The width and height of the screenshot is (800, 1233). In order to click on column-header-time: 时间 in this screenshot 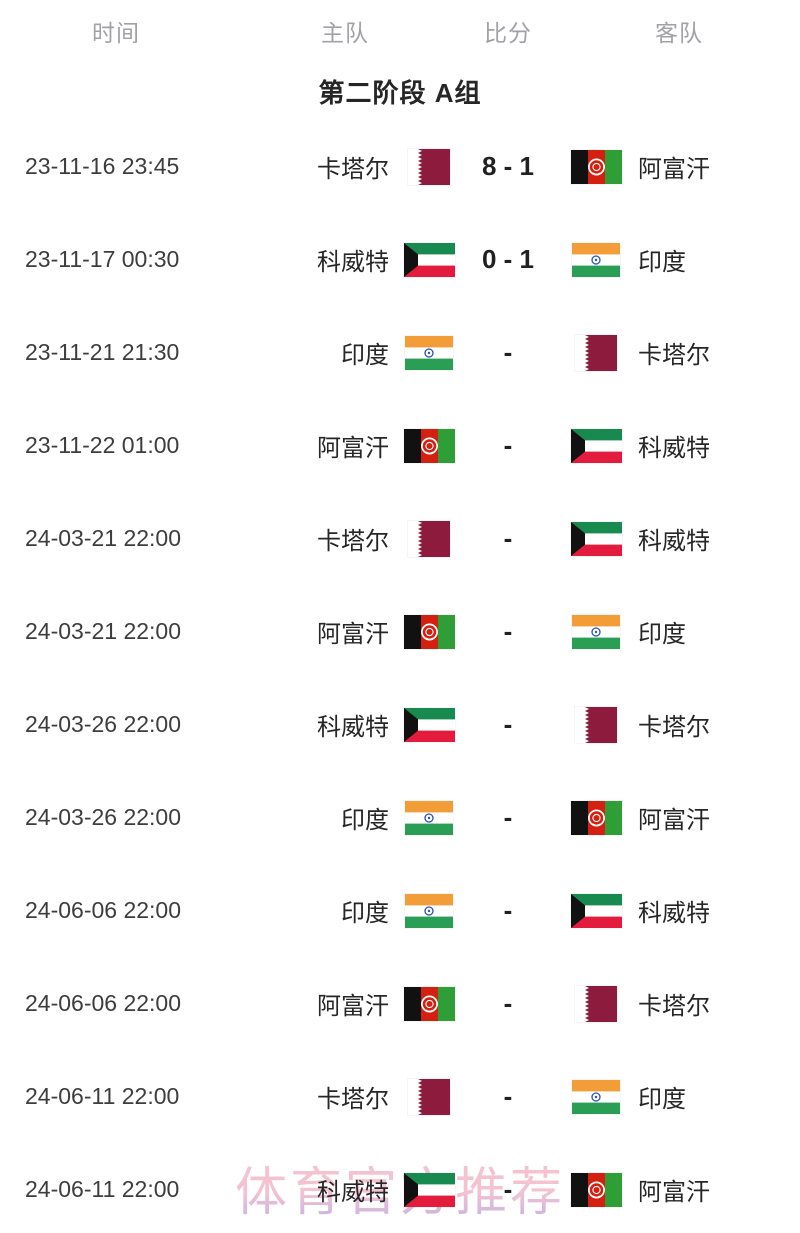, I will do `click(116, 33)`.